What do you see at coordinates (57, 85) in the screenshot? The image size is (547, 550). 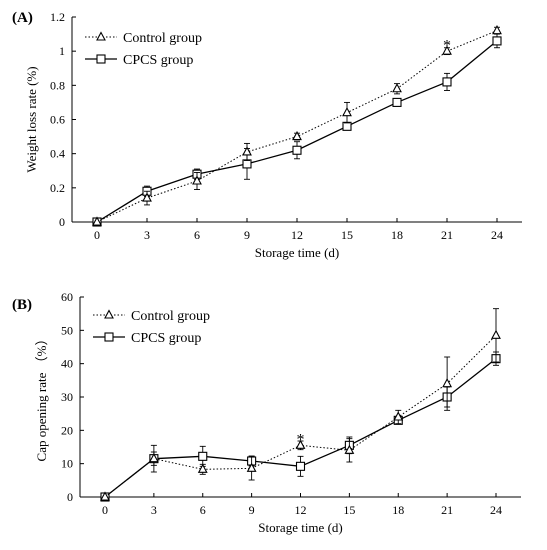 I see `y-tick-label: 0.8` at bounding box center [57, 85].